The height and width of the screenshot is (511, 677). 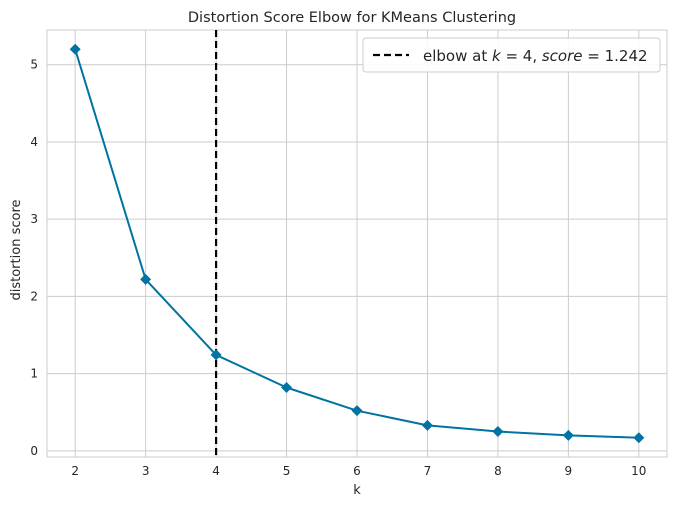 What do you see at coordinates (357, 490) in the screenshot?
I see `x-axis-label: k` at bounding box center [357, 490].